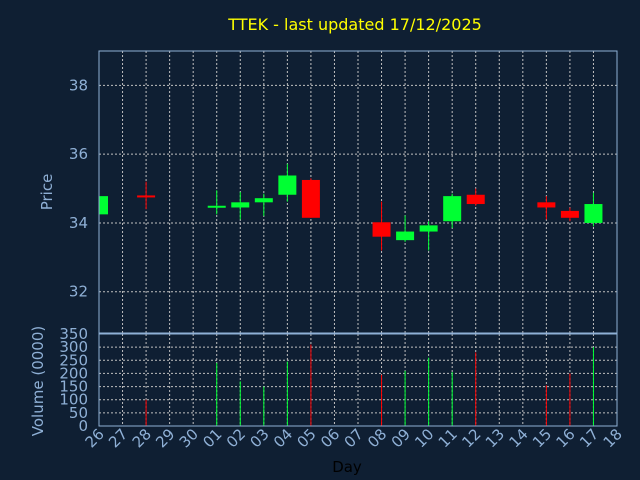  What do you see at coordinates (78, 85) in the screenshot?
I see `price-y-tick-label: 38` at bounding box center [78, 85].